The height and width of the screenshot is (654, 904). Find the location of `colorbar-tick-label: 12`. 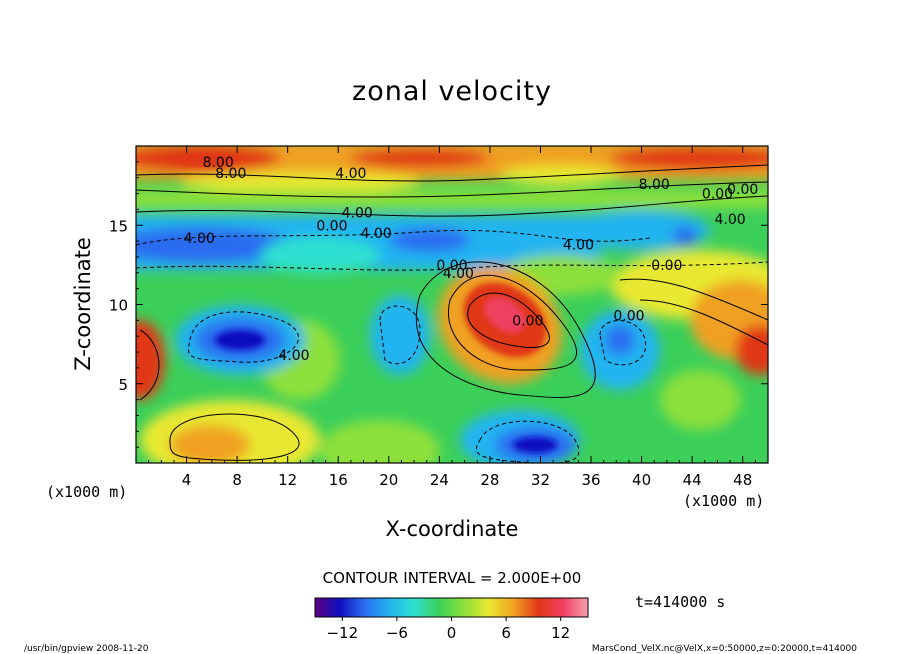

colorbar-tick-label: 12 is located at coordinates (560, 633).